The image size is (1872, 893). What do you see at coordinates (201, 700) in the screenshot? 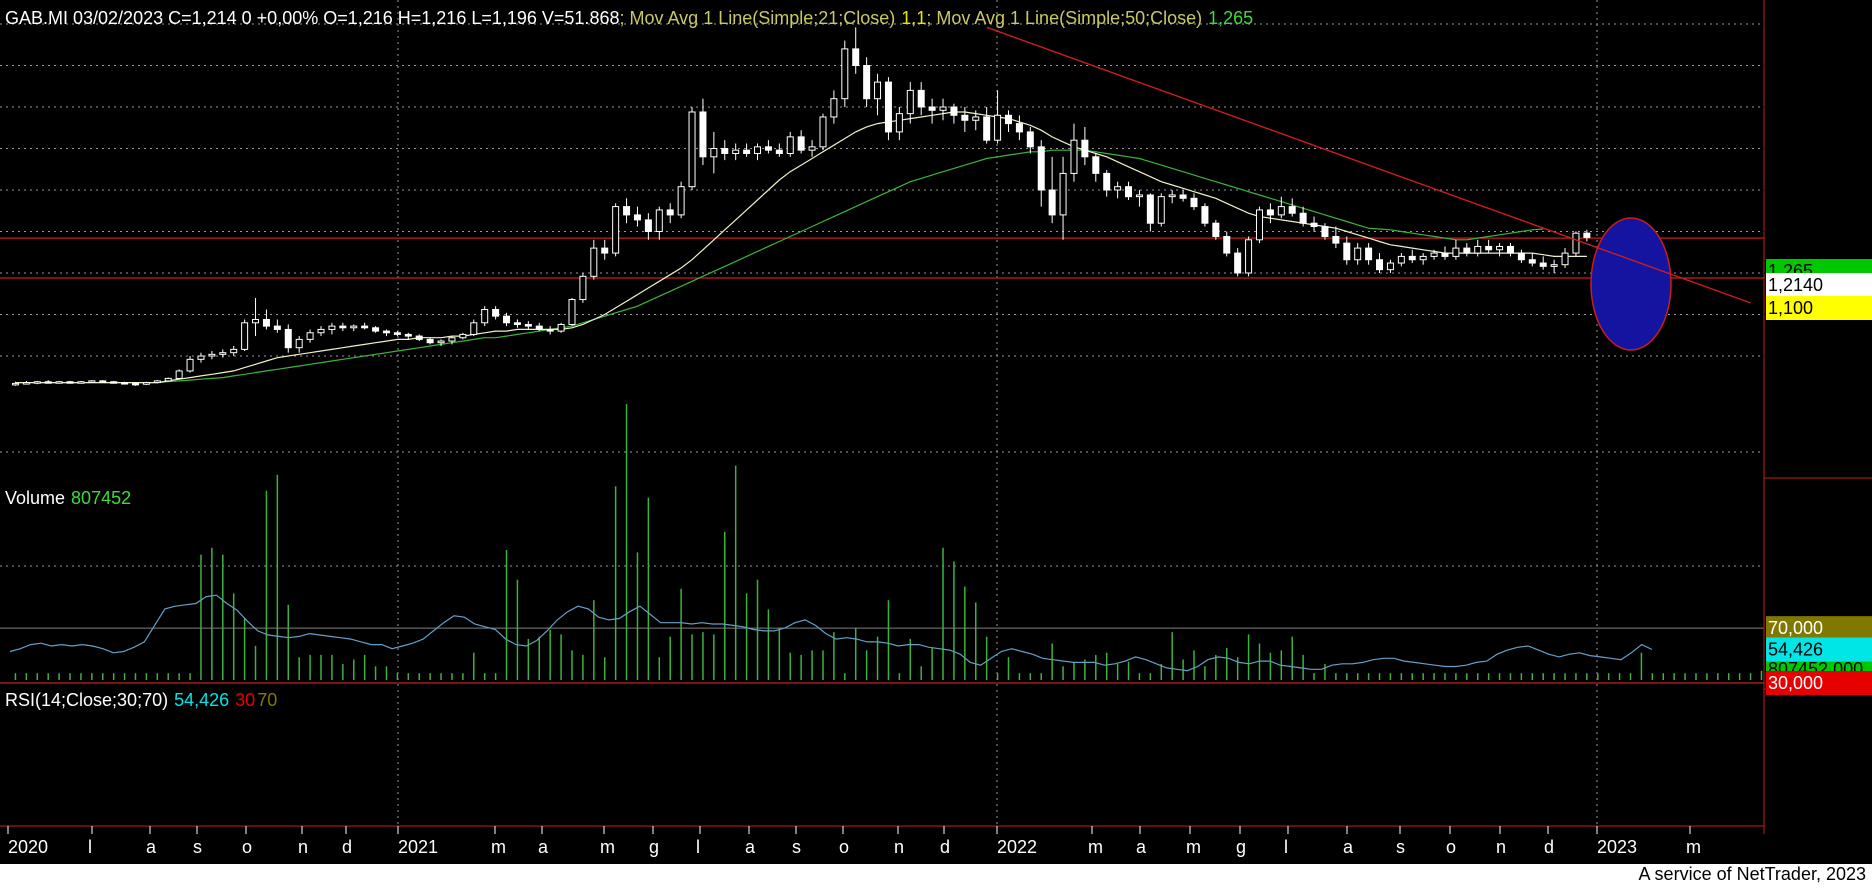
I see `rsi-value: 54,426` at bounding box center [201, 700].